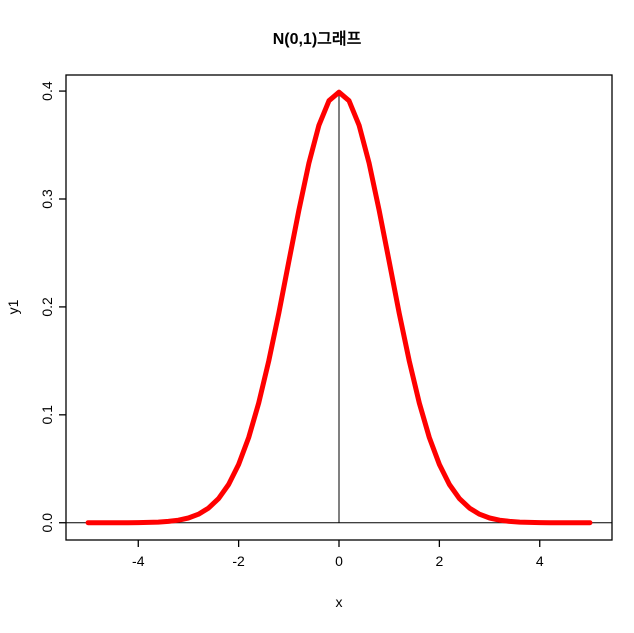 The image size is (634, 633). What do you see at coordinates (439, 561) in the screenshot?
I see `x-axis-tick-label: 2` at bounding box center [439, 561].